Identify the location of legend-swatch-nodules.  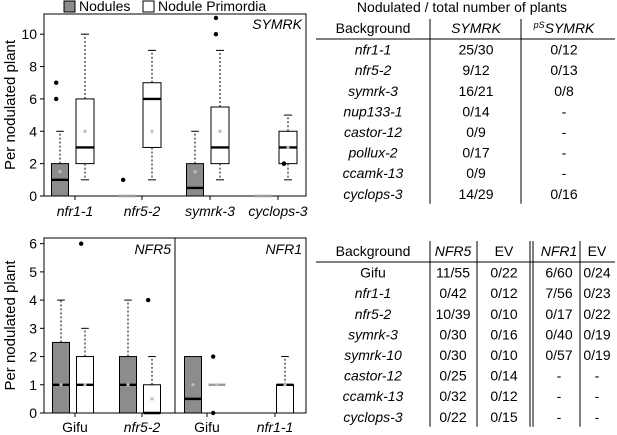
(69, 6).